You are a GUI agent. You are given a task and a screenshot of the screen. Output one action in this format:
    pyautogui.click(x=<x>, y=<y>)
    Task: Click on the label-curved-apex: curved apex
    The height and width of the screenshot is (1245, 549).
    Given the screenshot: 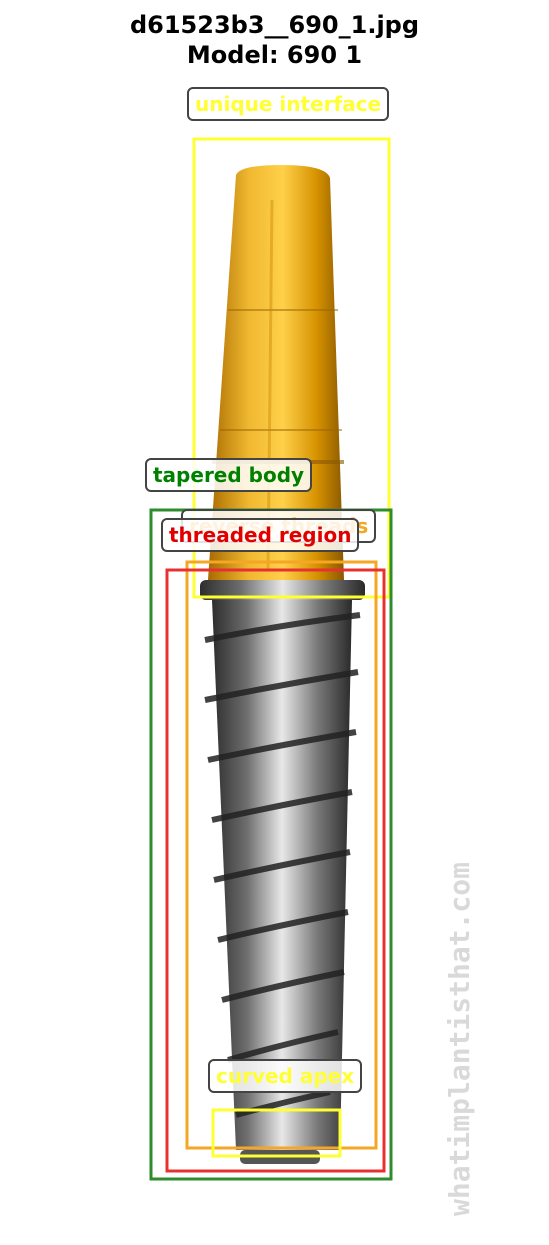 What is the action you would take?
    pyautogui.click(x=285, y=1076)
    